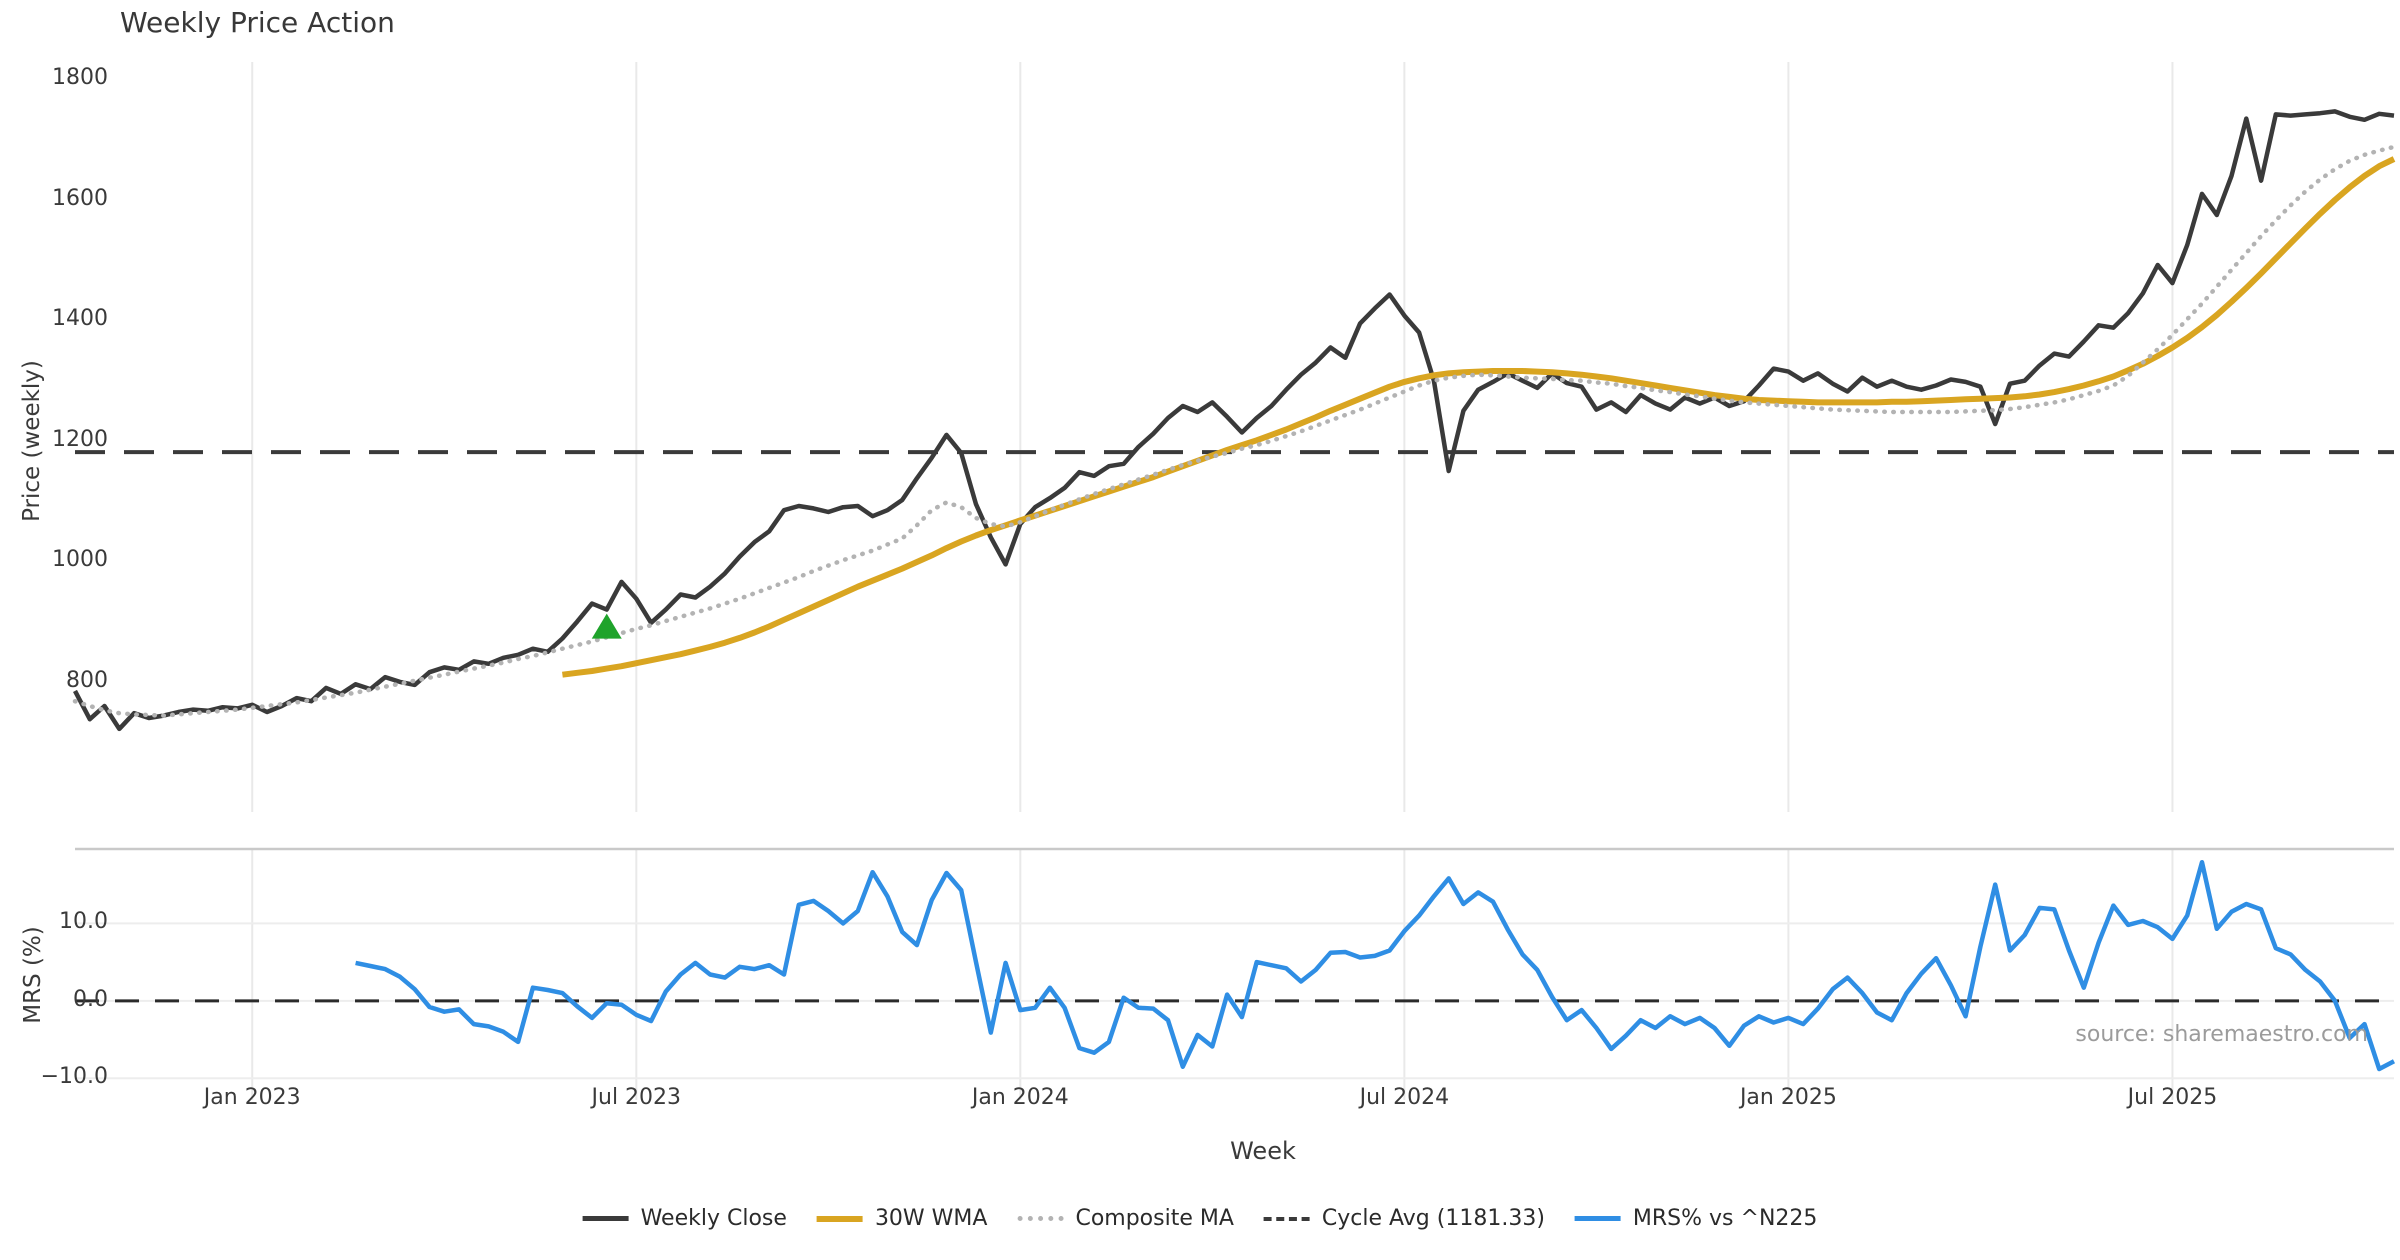 This screenshot has width=2400, height=1260. What do you see at coordinates (1020, 1097) in the screenshot?
I see `x-tick-label: Jan 2024` at bounding box center [1020, 1097].